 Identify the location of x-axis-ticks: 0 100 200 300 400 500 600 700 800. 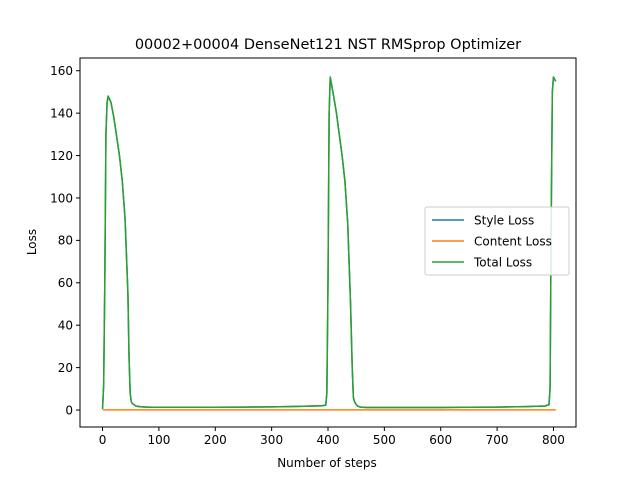
(332, 437).